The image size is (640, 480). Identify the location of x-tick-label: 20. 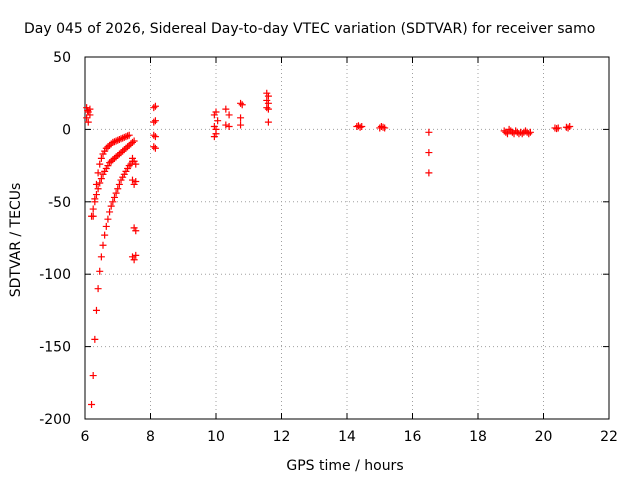
(544, 437).